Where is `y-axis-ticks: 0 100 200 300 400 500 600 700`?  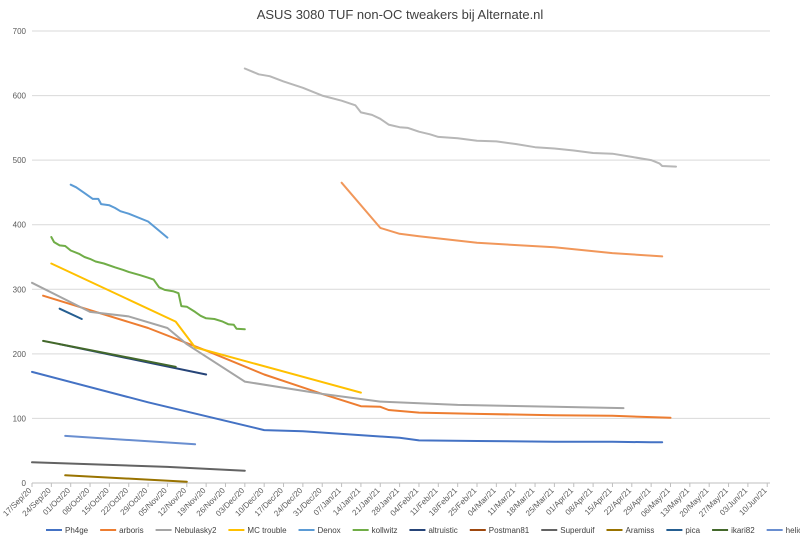
y-axis-ticks: 0 100 200 300 400 500 600 700 is located at coordinates (20, 257).